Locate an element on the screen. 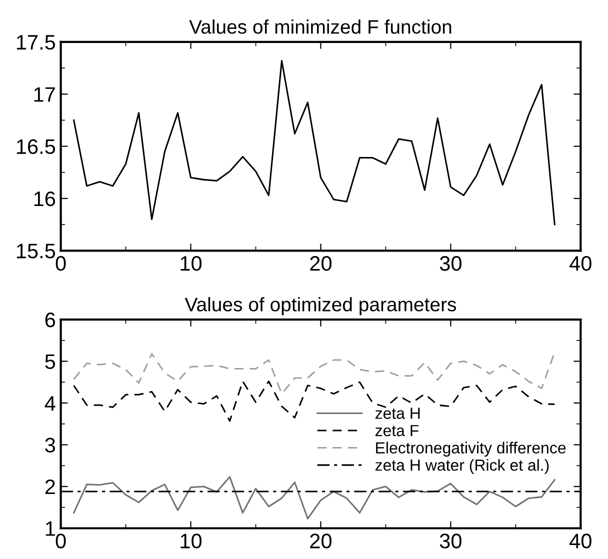  legend-label: Electronegativity difference is located at coordinates (471, 449).